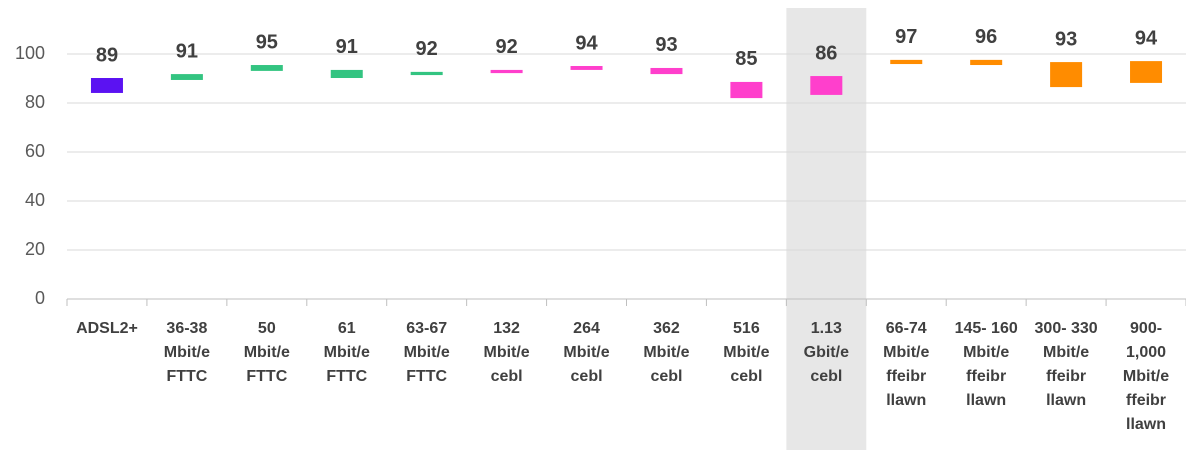  What do you see at coordinates (986, 328) in the screenshot?
I see `x-tick-label: 145- 160` at bounding box center [986, 328].